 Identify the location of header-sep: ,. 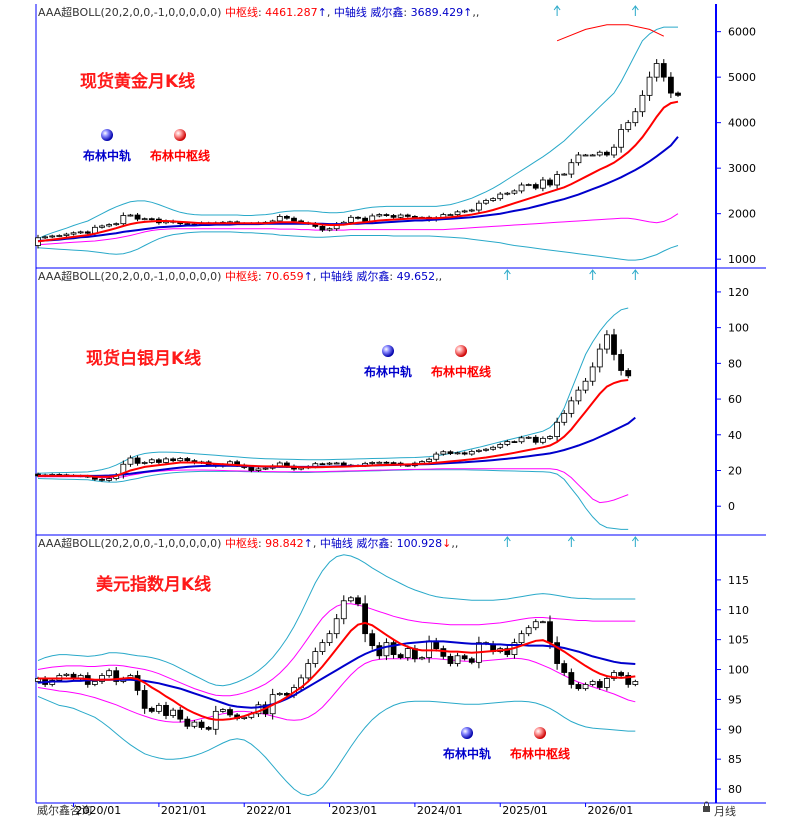
(478, 12).